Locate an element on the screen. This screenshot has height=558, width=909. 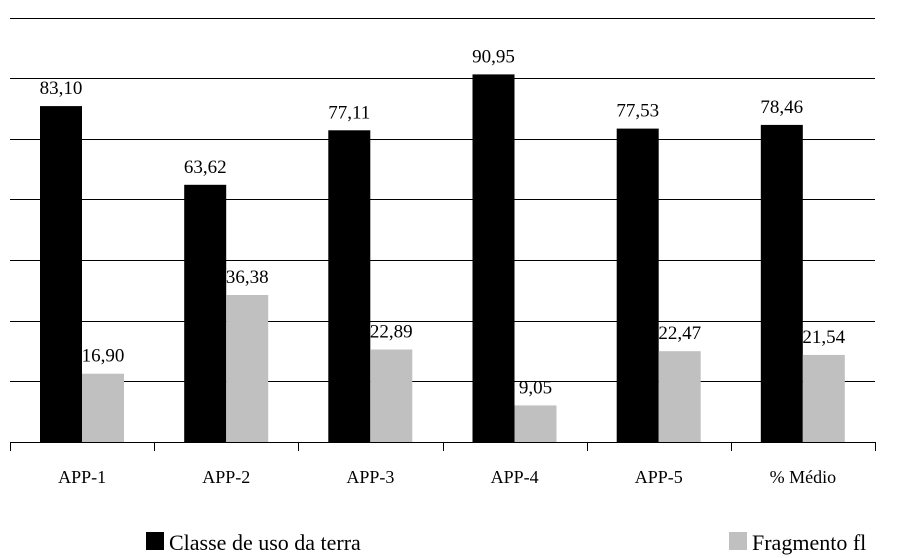
data-label-series1-5: 77,53 is located at coordinates (637, 111).